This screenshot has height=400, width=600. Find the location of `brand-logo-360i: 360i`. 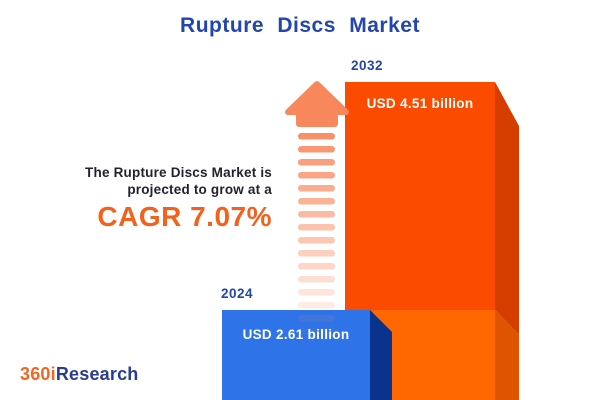

brand-logo-360i: 360i is located at coordinates (38, 374).